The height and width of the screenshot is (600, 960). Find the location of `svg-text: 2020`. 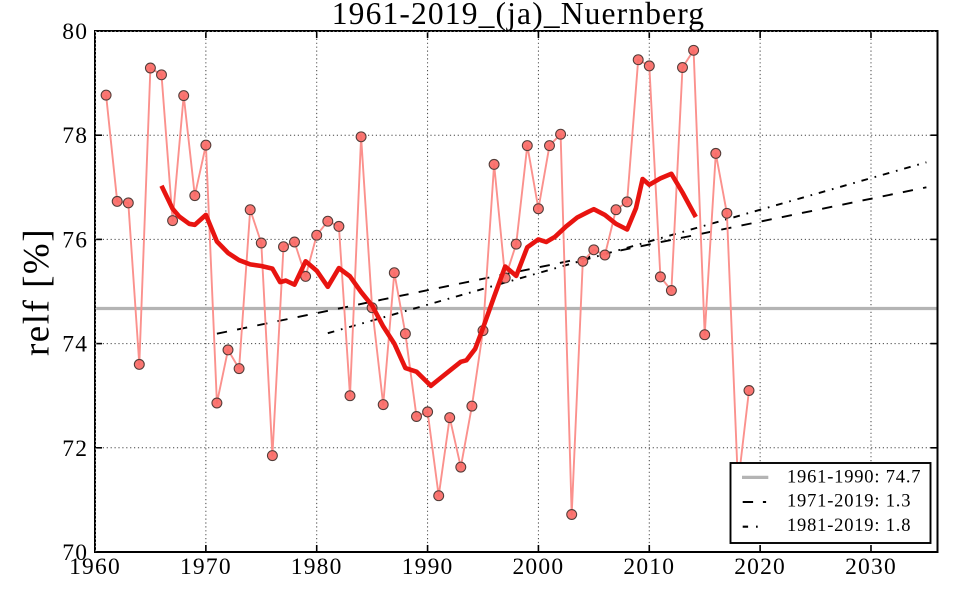

svg-text: 2020 is located at coordinates (760, 567).